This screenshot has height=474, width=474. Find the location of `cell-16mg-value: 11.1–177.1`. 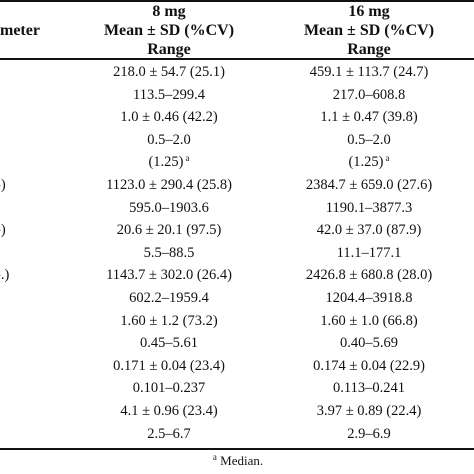

cell-16mg-value: 11.1–177.1 is located at coordinates (369, 252).